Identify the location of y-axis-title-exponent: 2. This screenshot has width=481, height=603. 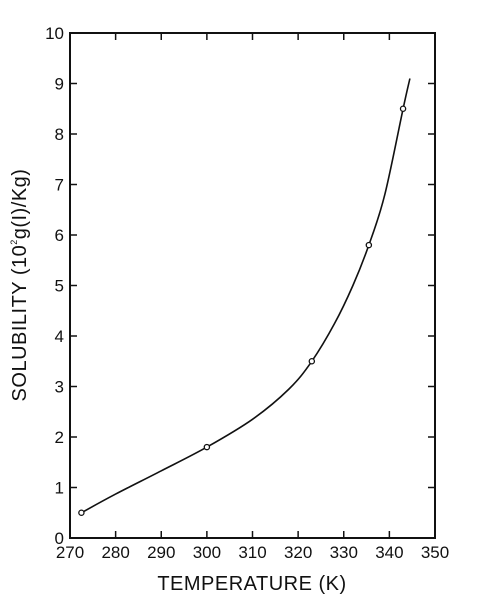
(14, 242).